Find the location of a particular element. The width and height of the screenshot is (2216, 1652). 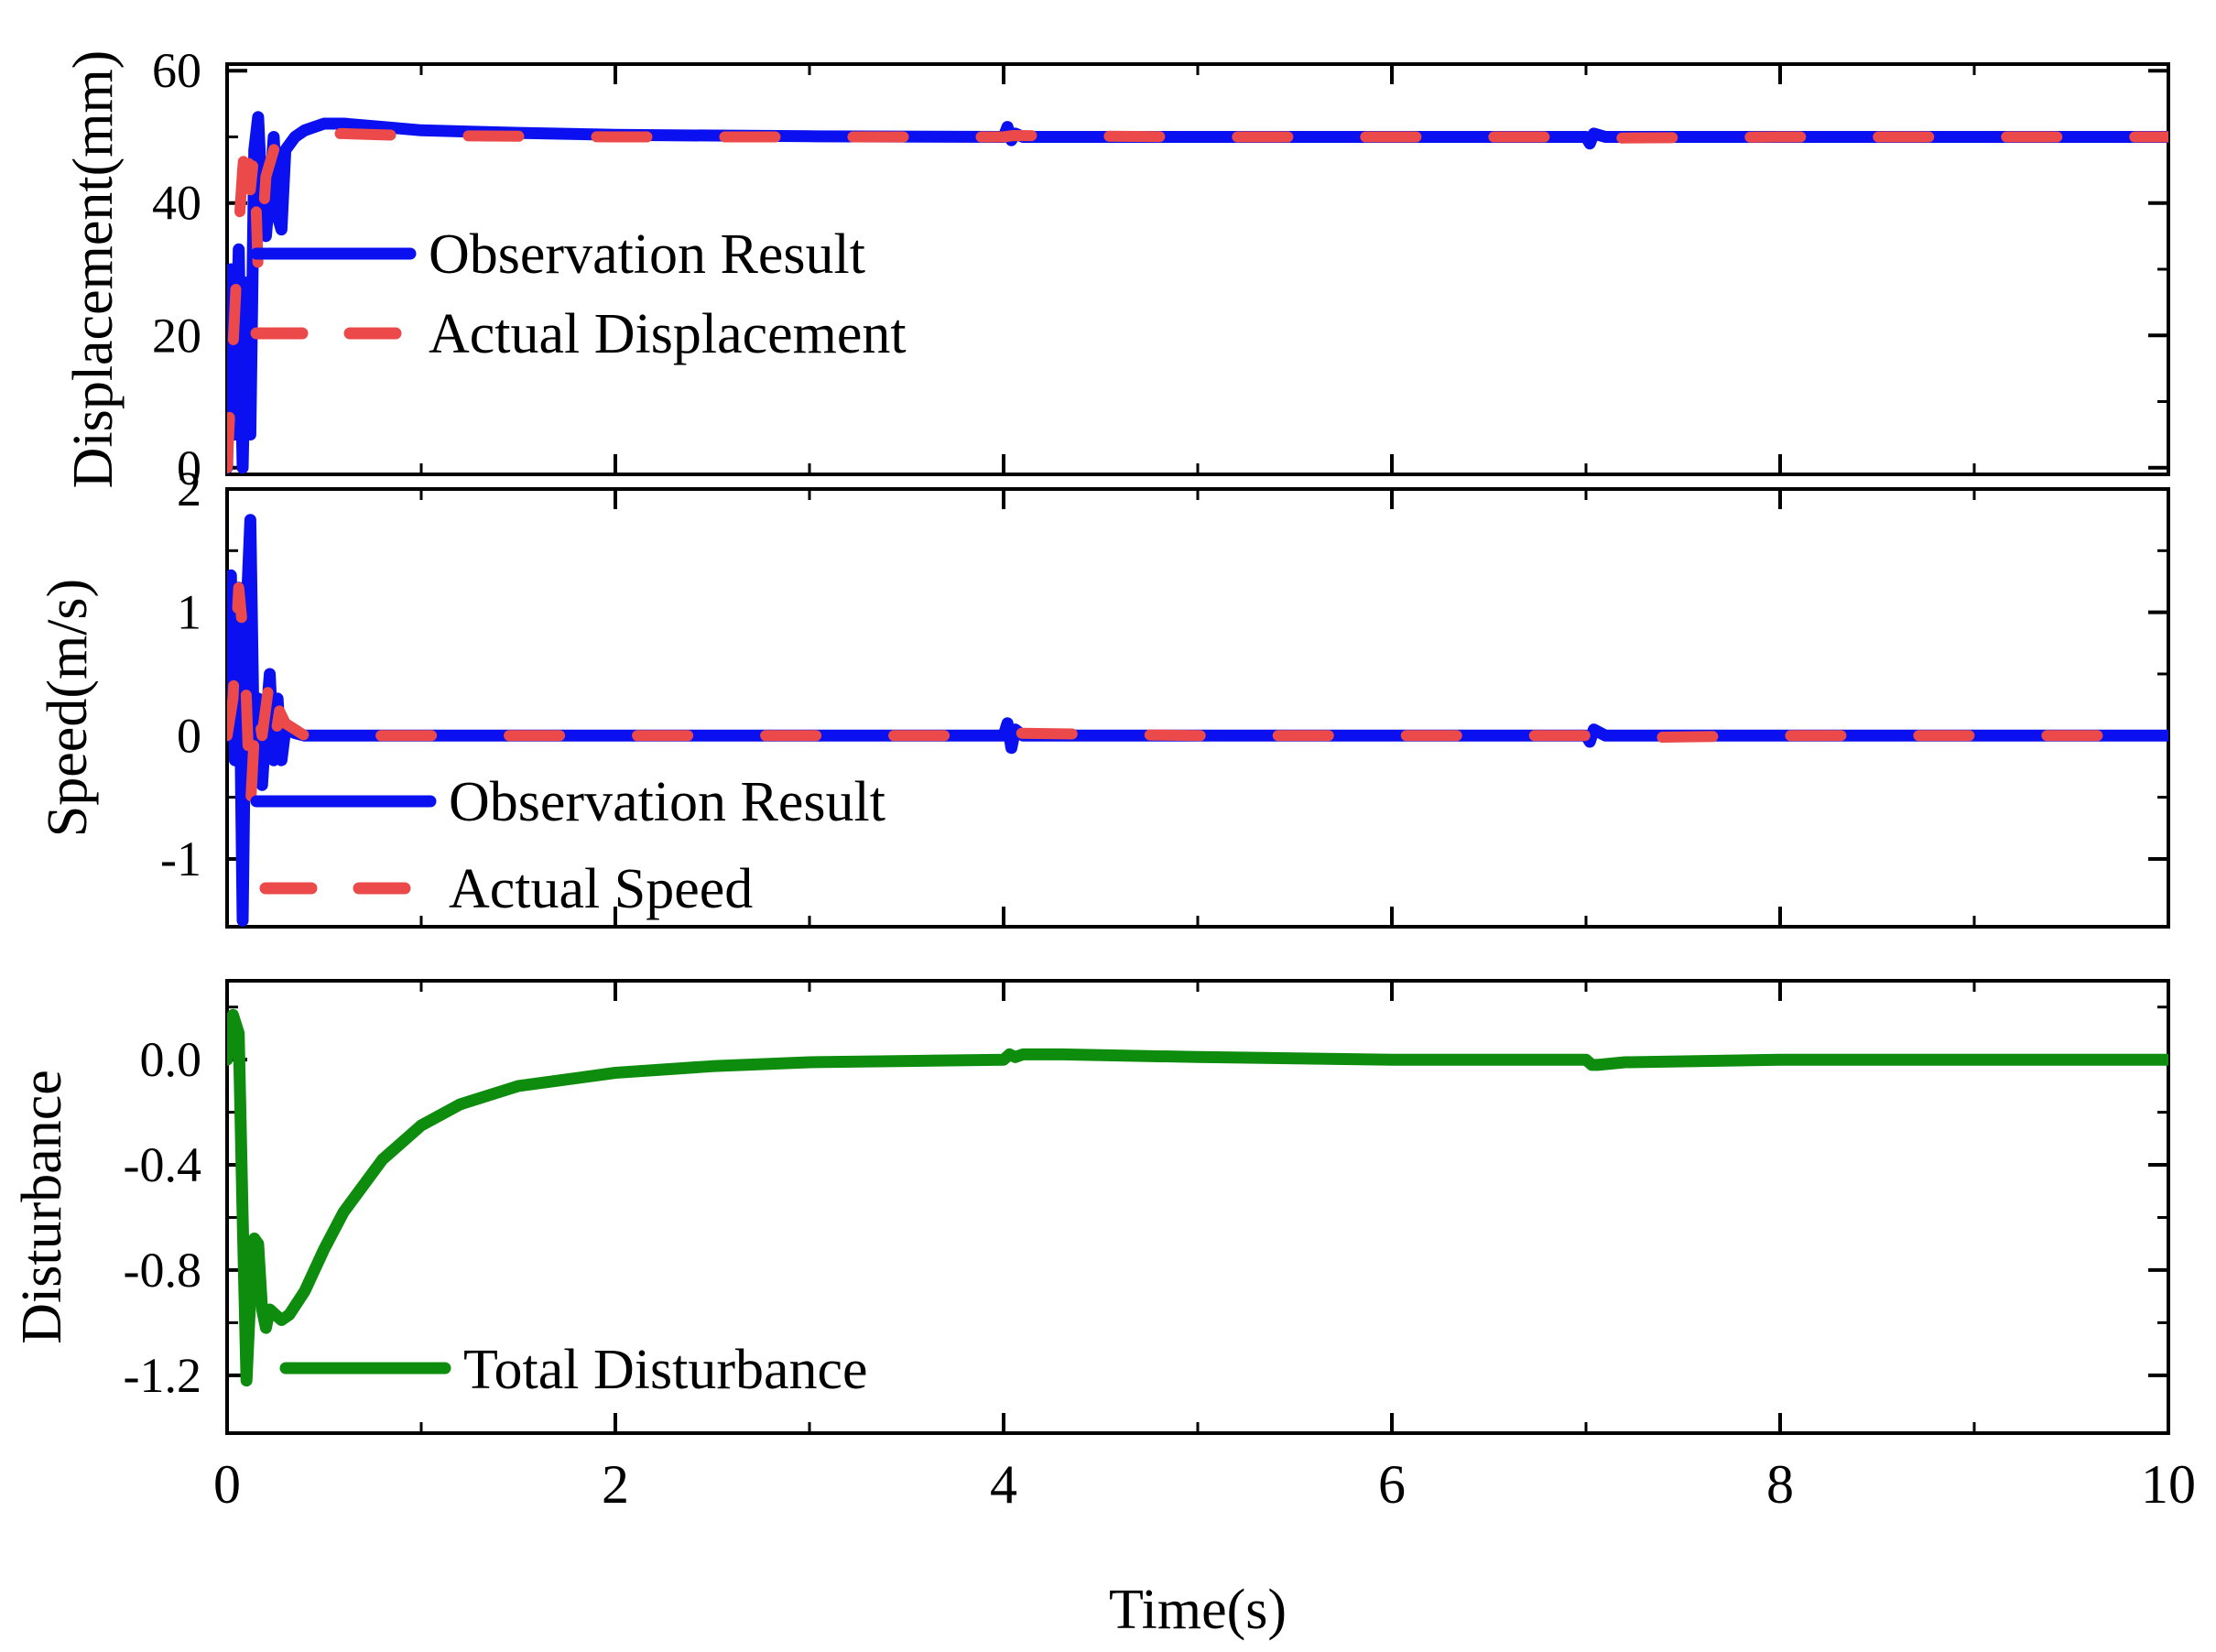

legend-label-actual-speed: Actual Speed is located at coordinates (601, 889).